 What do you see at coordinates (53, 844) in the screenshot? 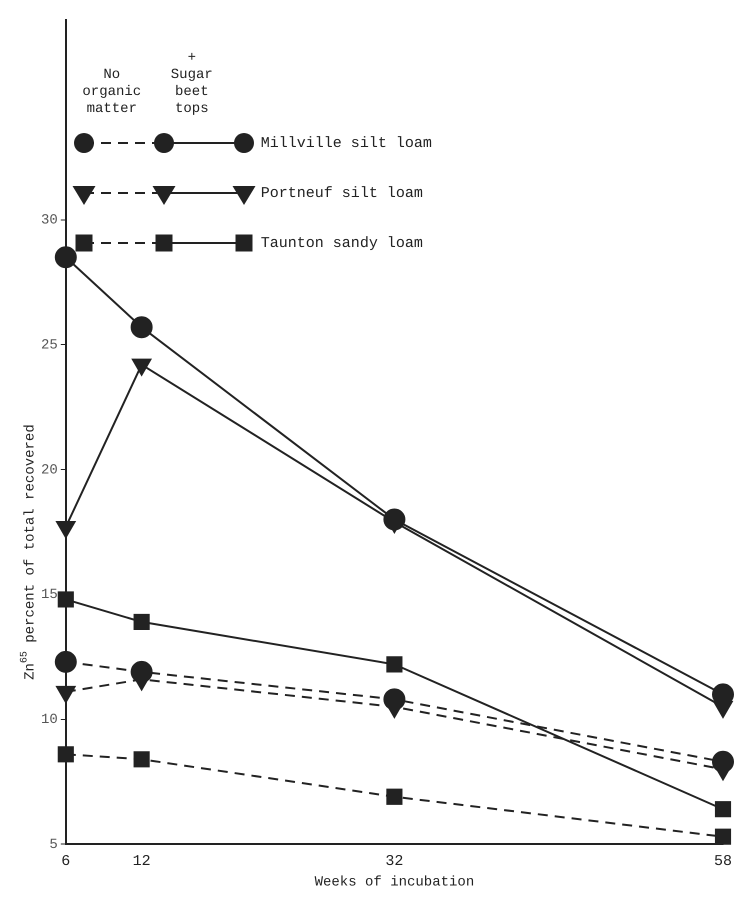
I see `y-tick-label: 5` at bounding box center [53, 844].